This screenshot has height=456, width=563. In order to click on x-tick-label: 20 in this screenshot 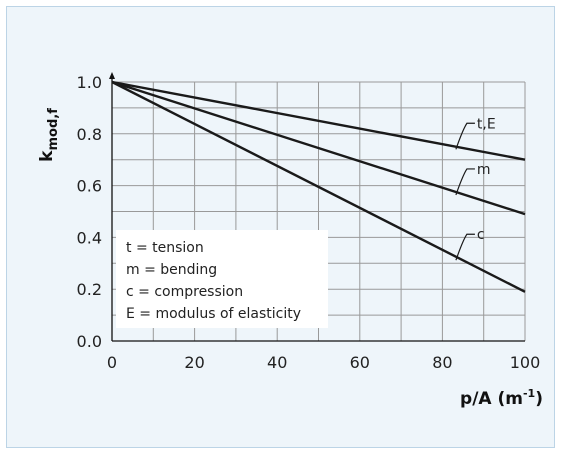, I will do `click(194, 362)`.